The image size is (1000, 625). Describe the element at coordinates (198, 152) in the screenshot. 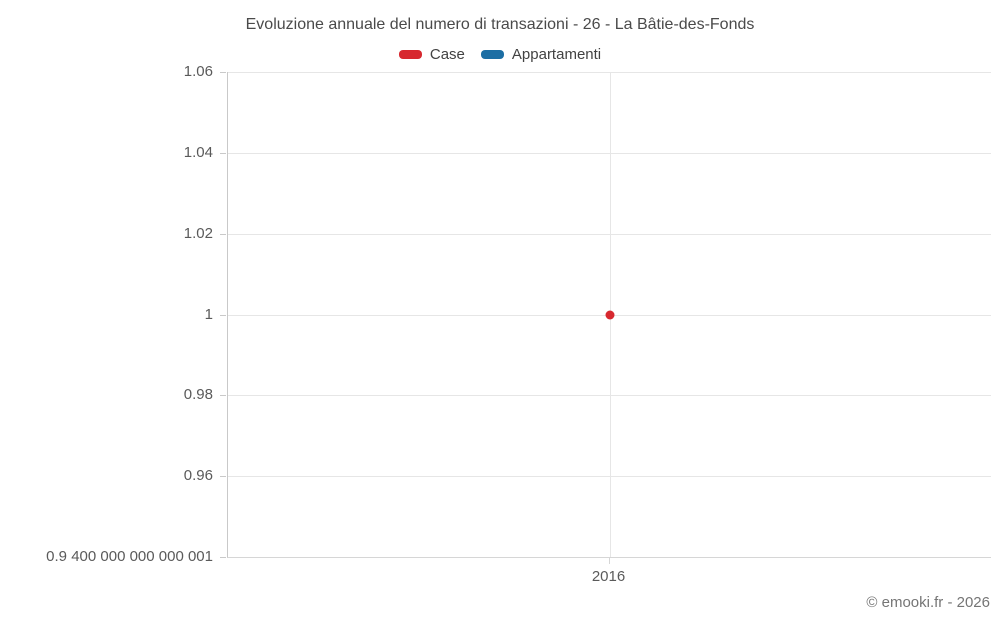

I see `y-axis-tick-label: 1.04` at that location.